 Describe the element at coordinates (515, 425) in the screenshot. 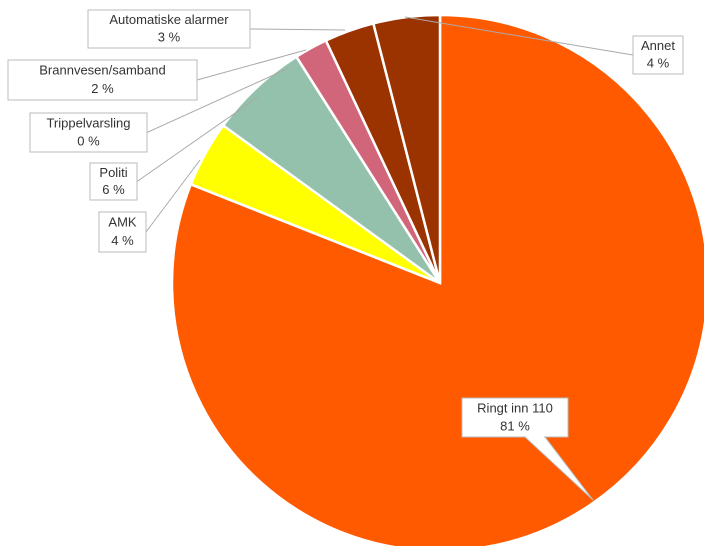

I see `value-label: 81 %` at that location.